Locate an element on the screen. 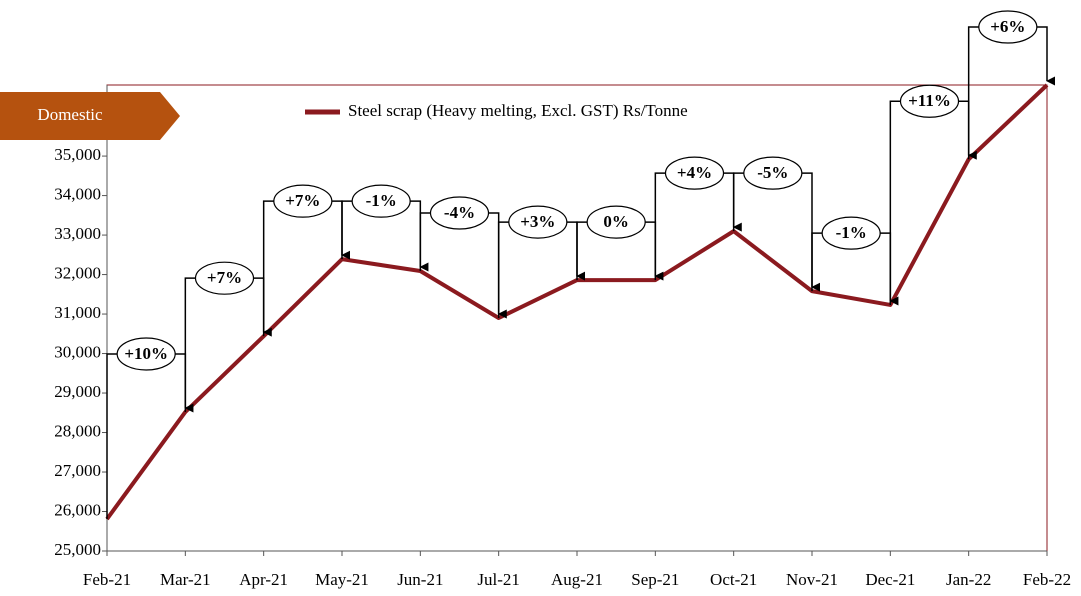 This screenshot has width=1081, height=596. y-tick-label: 33,000 is located at coordinates (77, 233).